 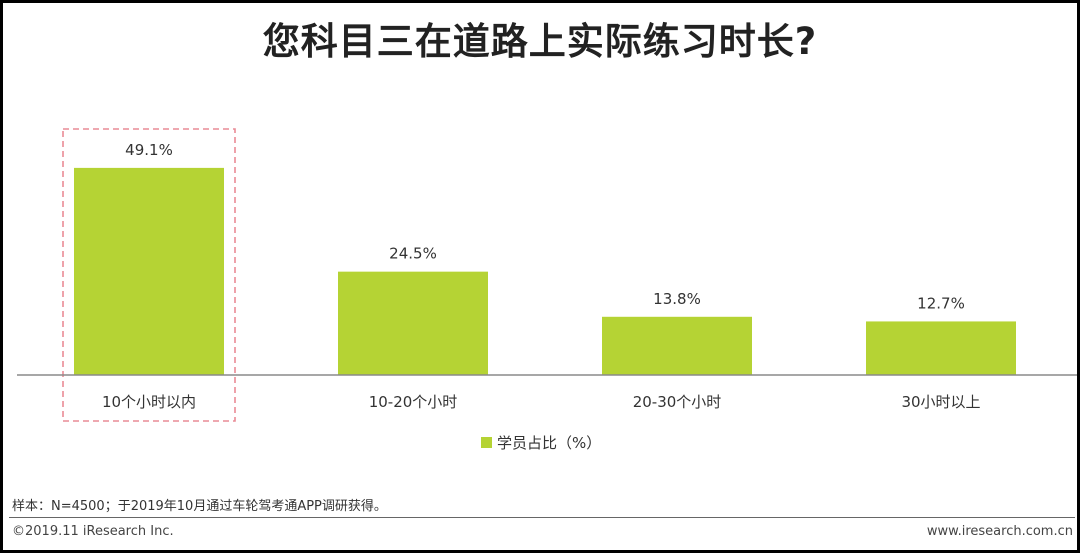 I want to click on sample-note: 样本：N=4500；于2019年10月通过车轮驾考通APP调研获得。, so click(x=199, y=506).